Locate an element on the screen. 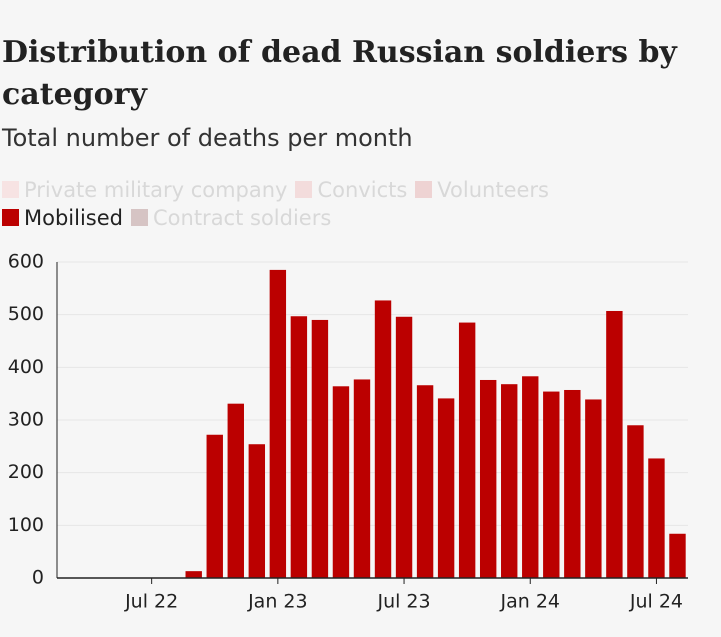 Image resolution: width=721 pixels, height=637 pixels. legend-item: Mobilised is located at coordinates (62, 218).